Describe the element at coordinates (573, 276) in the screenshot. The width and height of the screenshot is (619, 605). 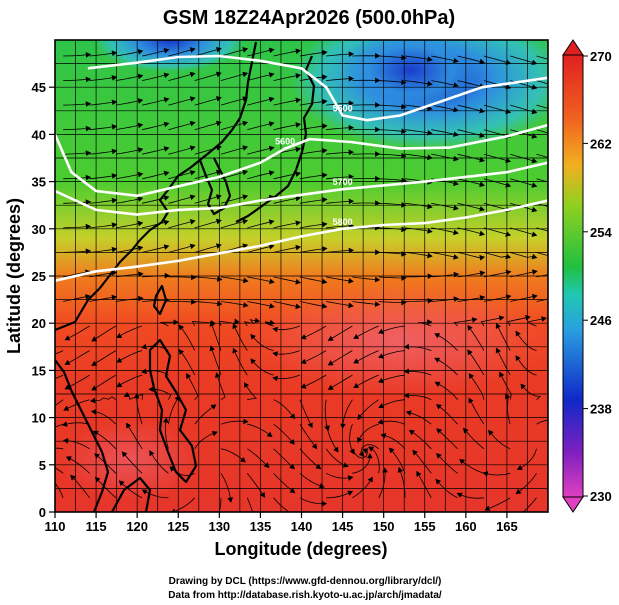
I see `colorbar-body` at that location.